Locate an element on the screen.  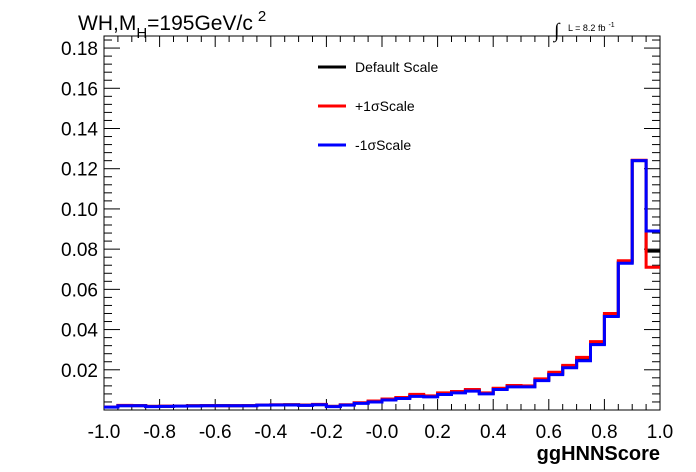
y-tick-label-3: 0.08 is located at coordinates (79, 250).